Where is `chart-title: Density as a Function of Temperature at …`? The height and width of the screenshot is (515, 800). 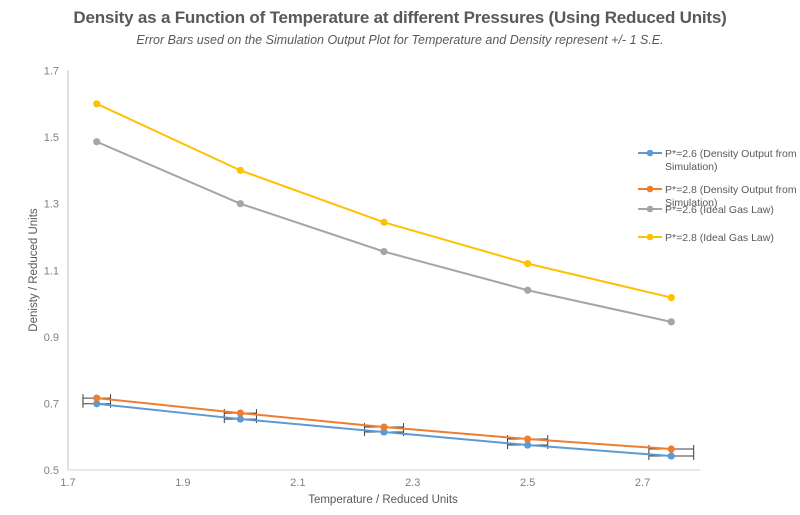
chart-title: Density as a Function of Temperature at … is located at coordinates (400, 17).